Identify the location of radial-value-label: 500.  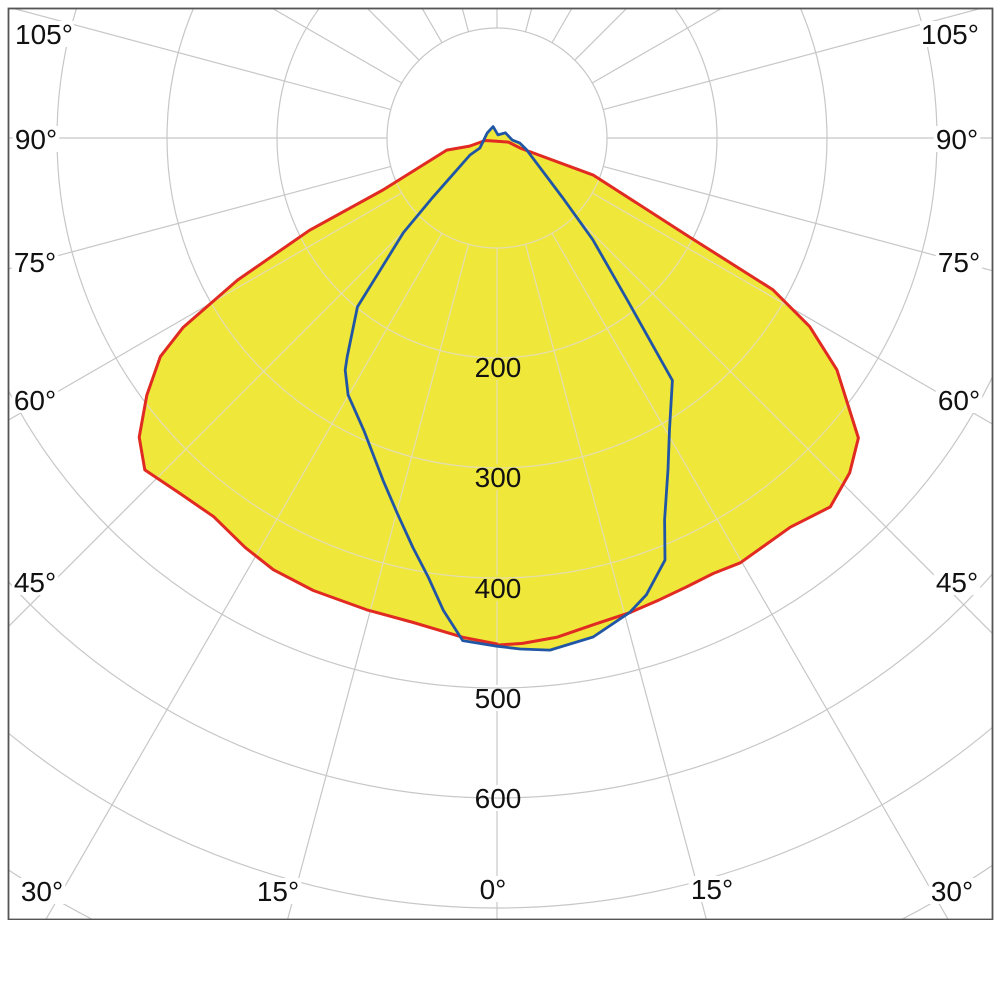
(498, 698).